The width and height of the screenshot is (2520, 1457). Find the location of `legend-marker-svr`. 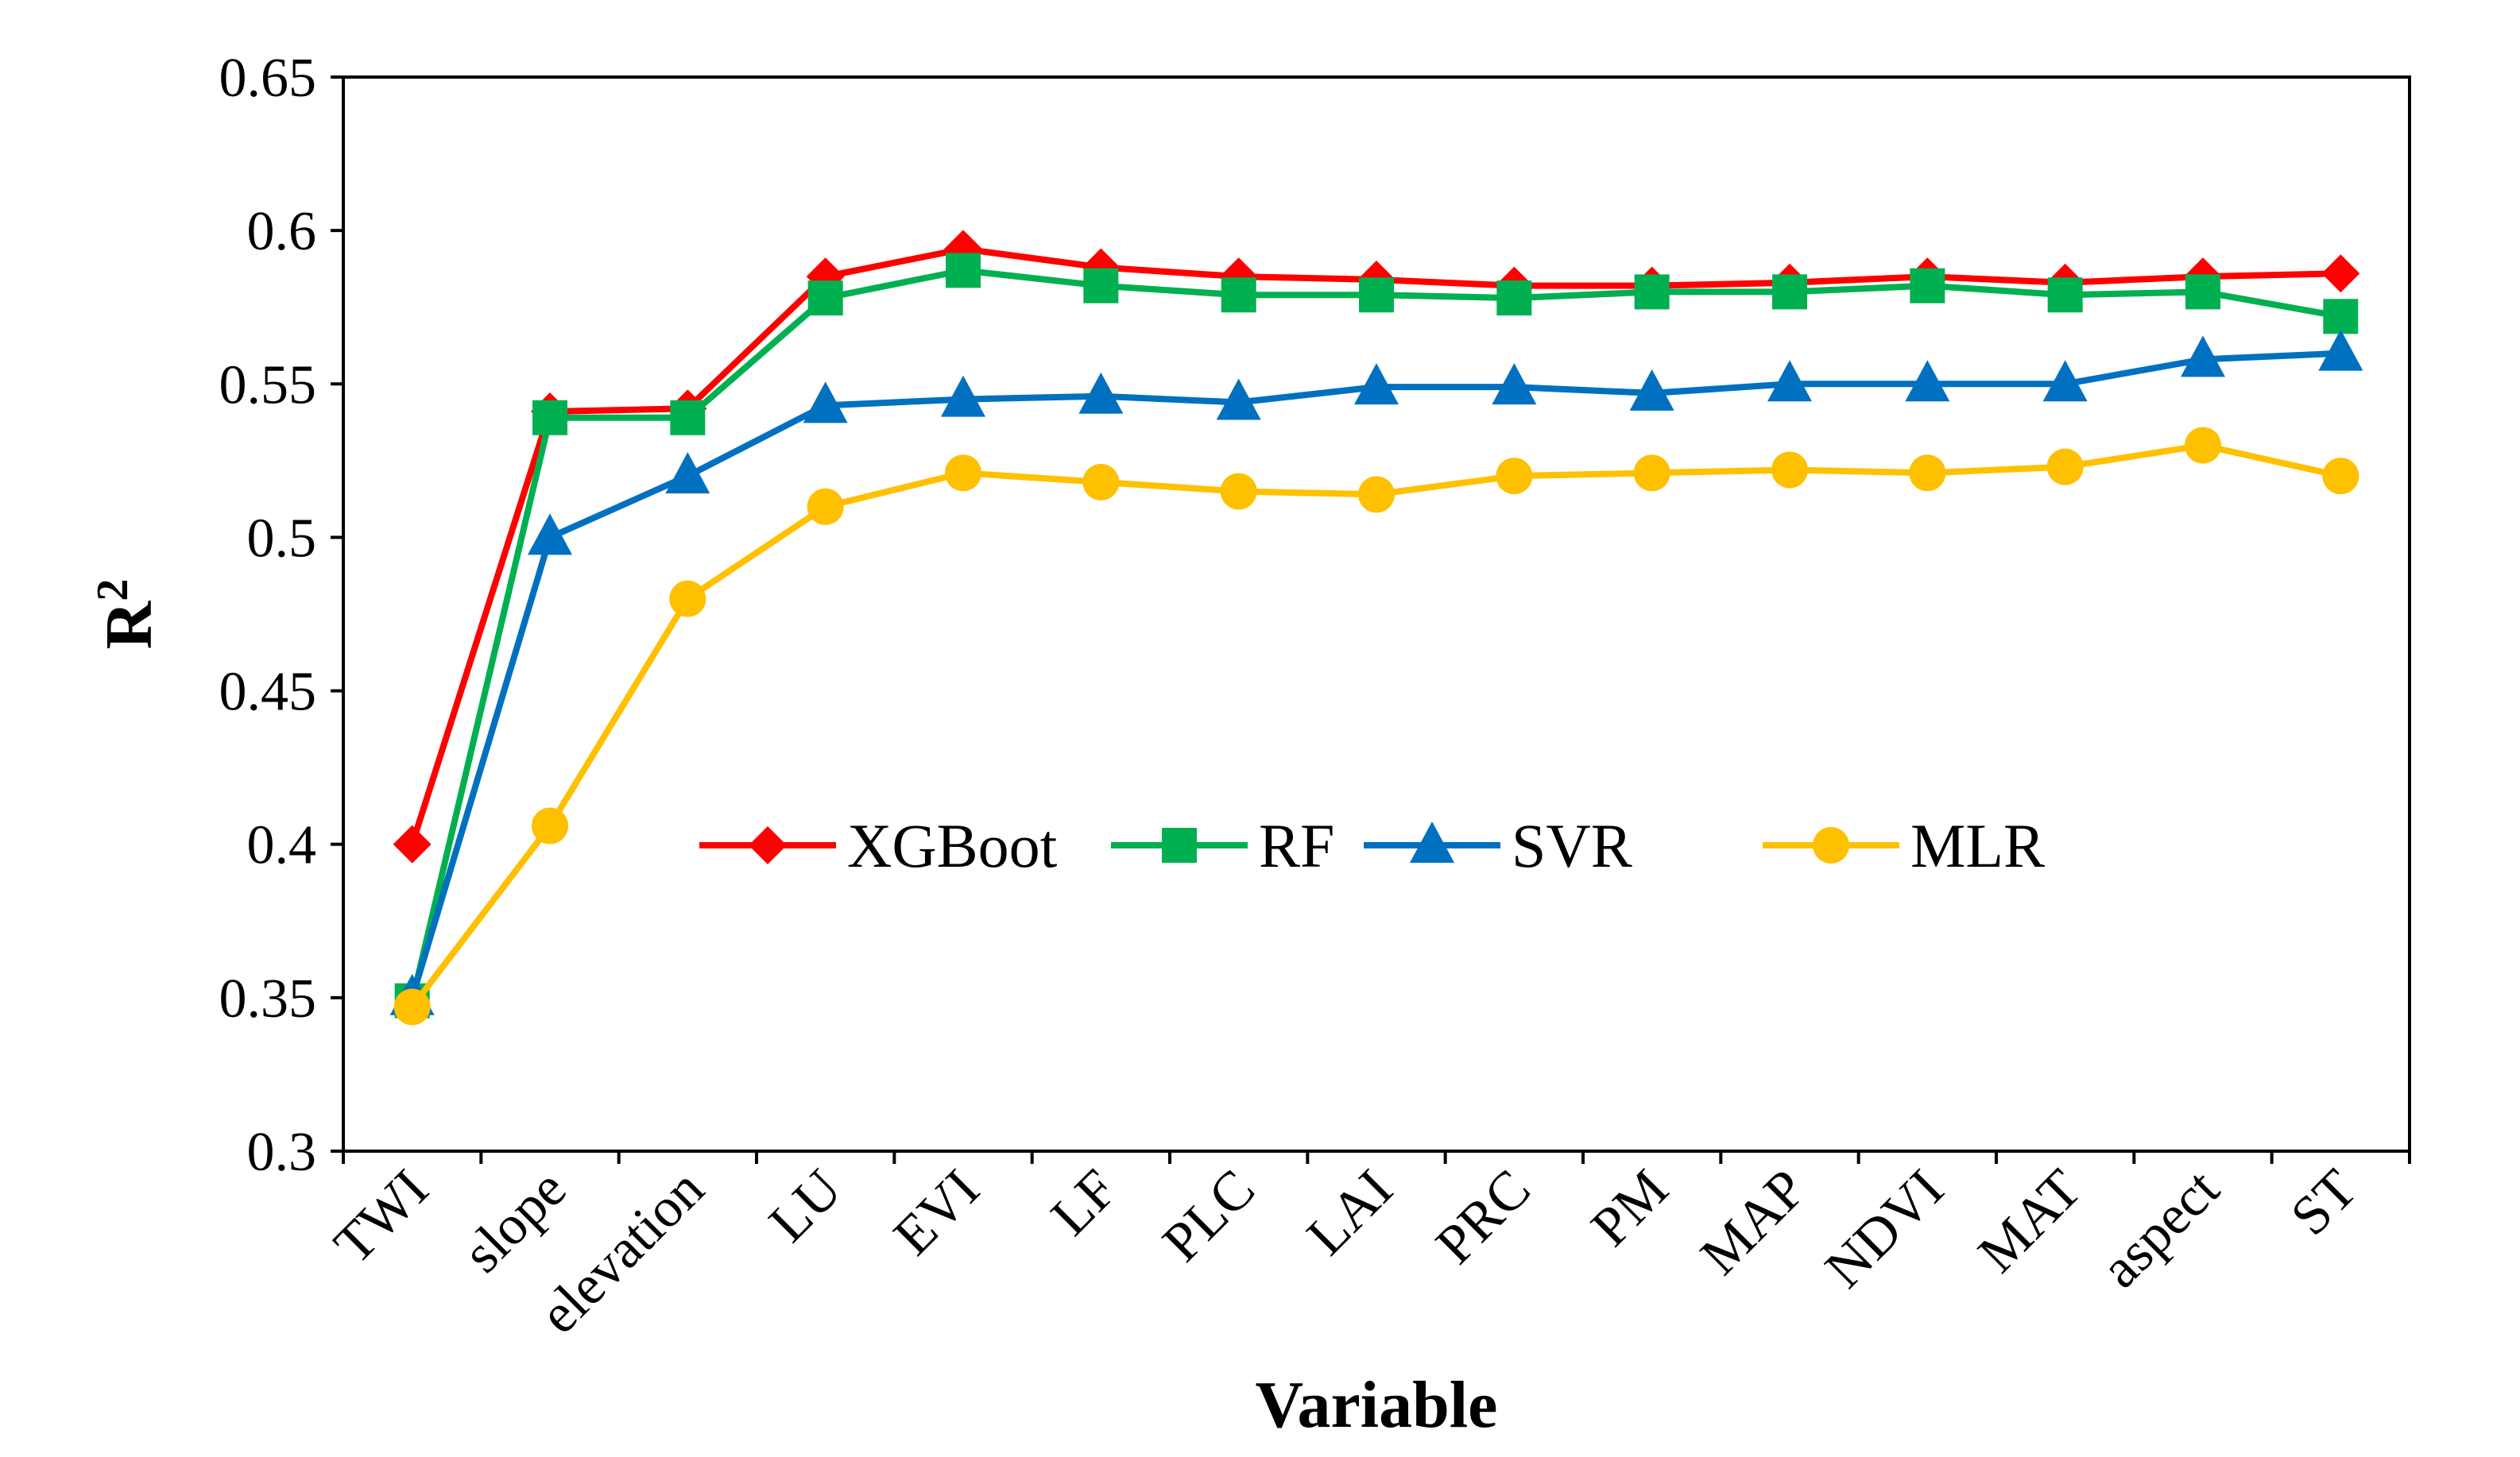

legend-marker-svr is located at coordinates (1432, 842).